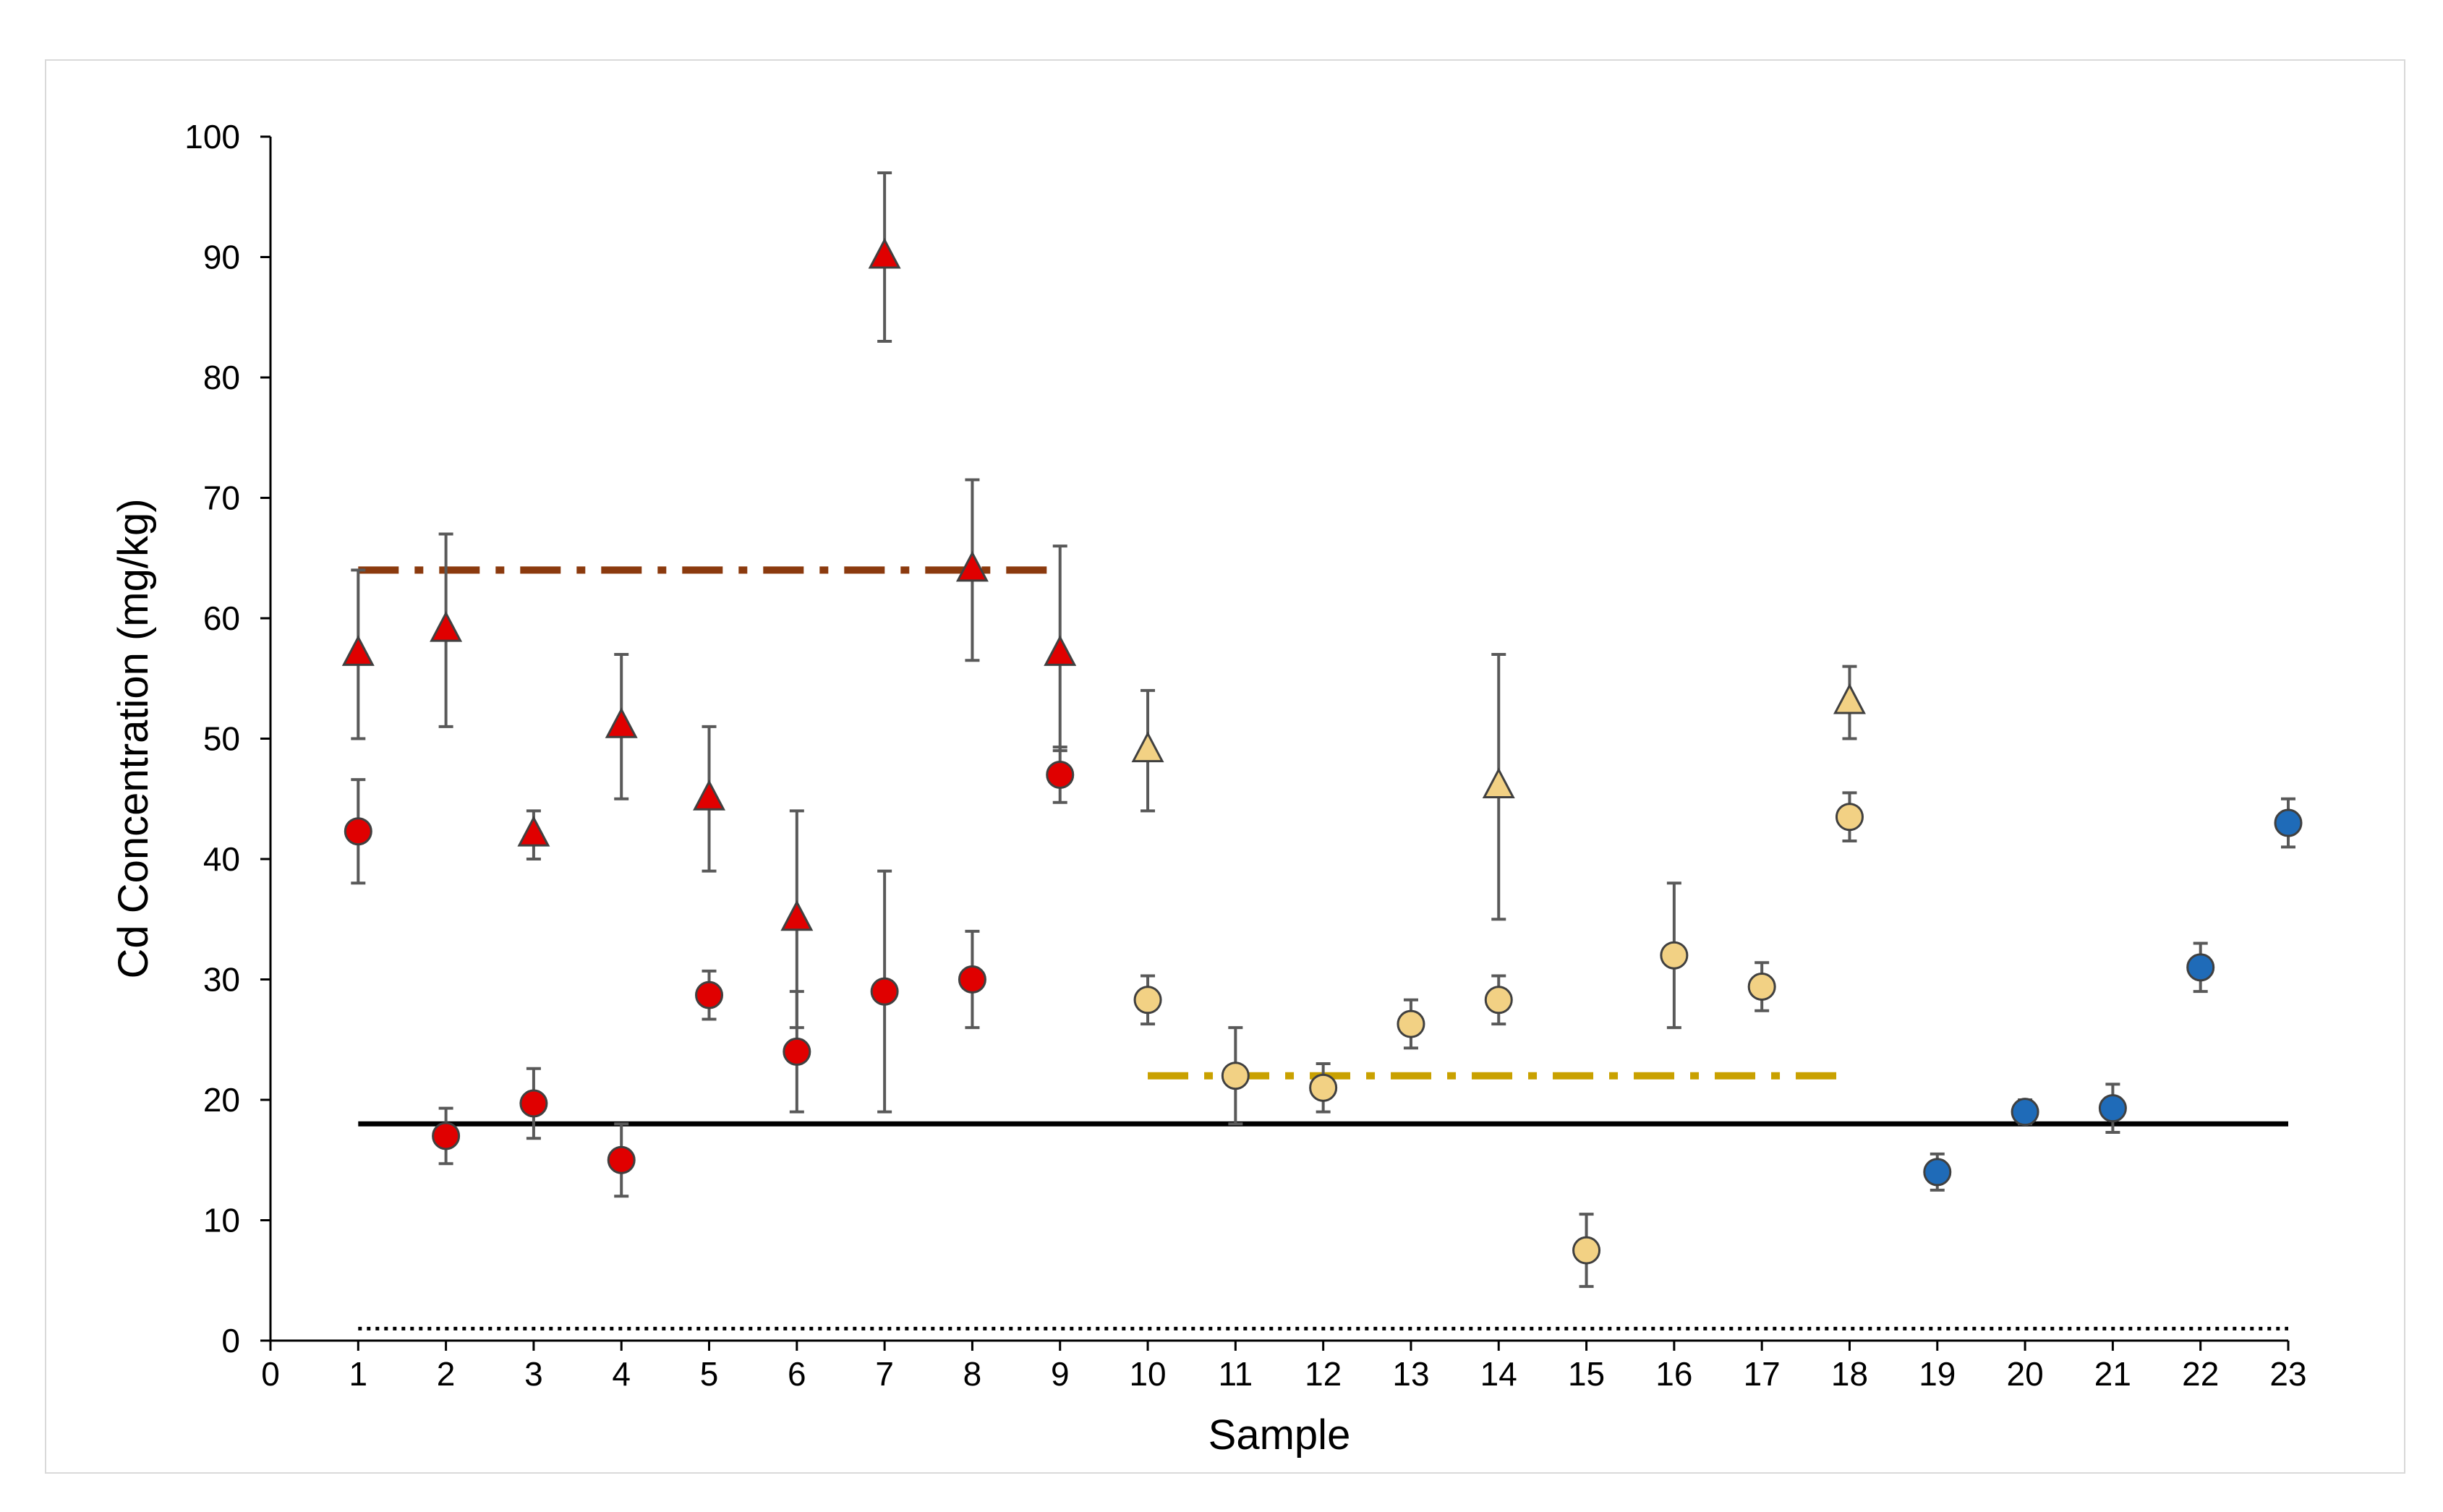  Describe the element at coordinates (2287, 1374) in the screenshot. I see `x-tick-label: 23` at that location.